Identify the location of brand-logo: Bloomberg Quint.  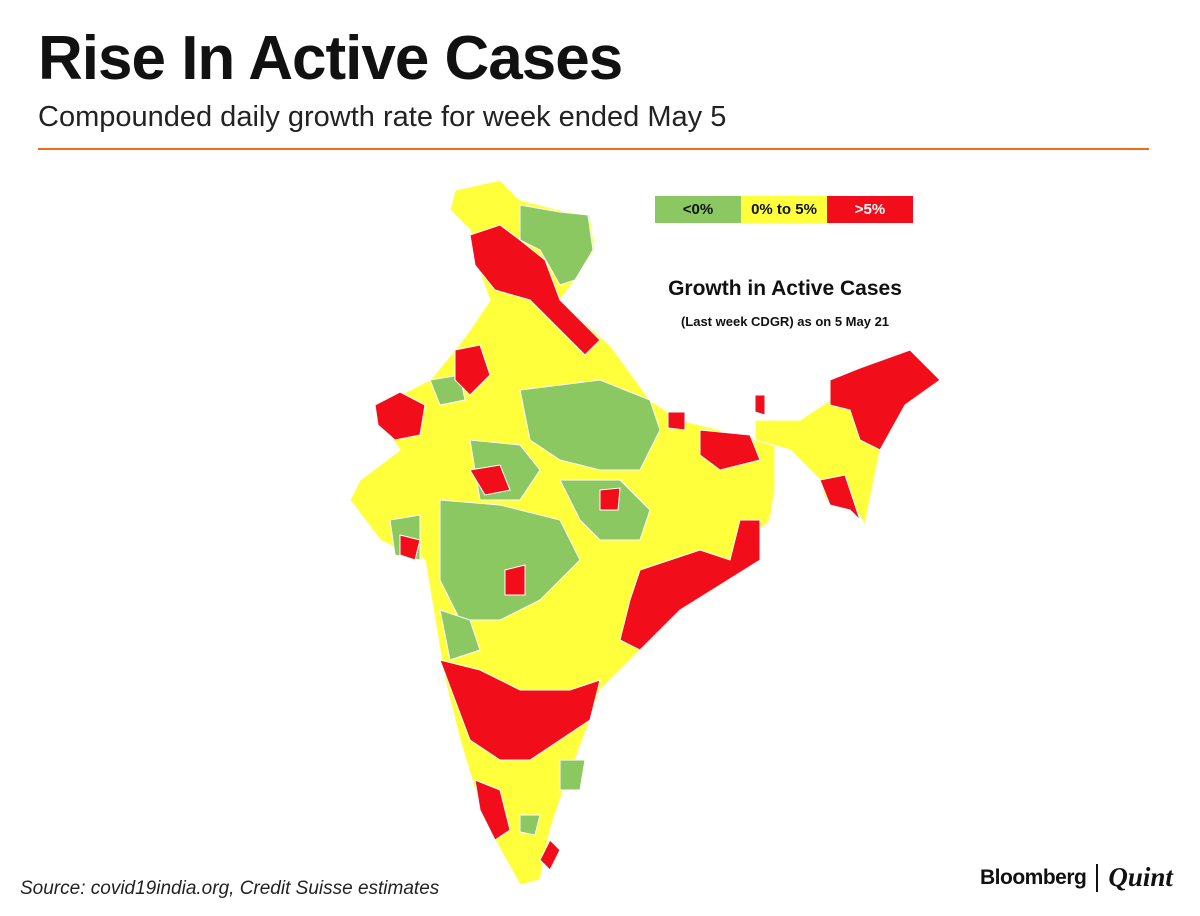
(1076, 877).